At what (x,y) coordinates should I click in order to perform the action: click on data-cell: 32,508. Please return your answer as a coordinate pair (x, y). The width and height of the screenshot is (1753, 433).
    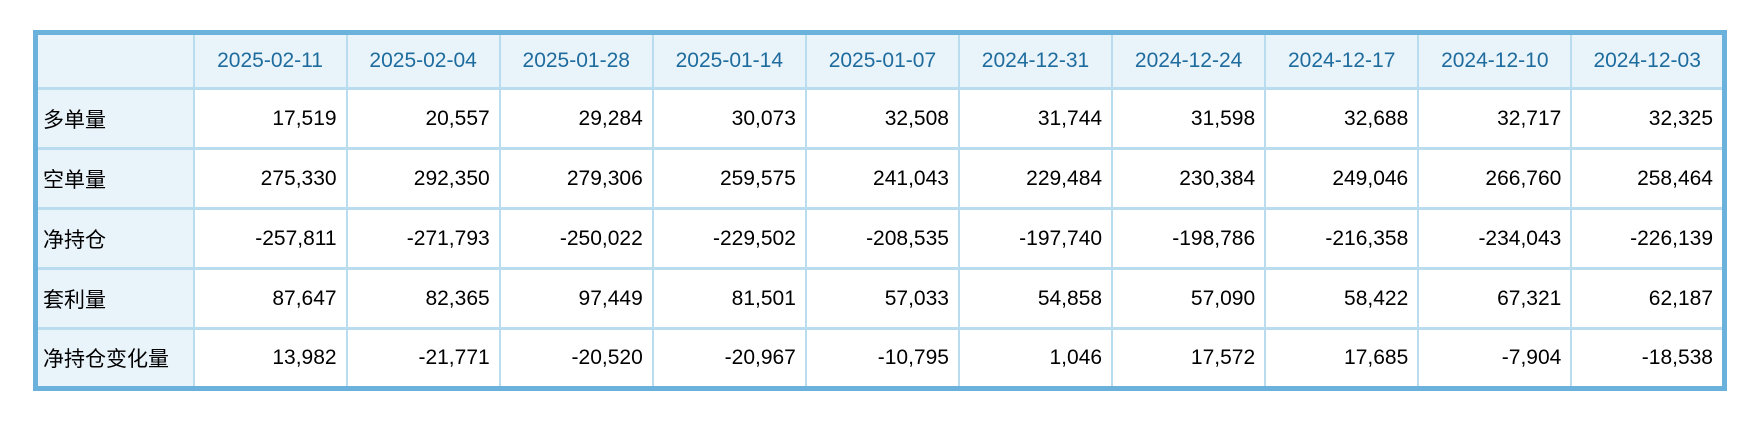
    Looking at the image, I should click on (882, 118).